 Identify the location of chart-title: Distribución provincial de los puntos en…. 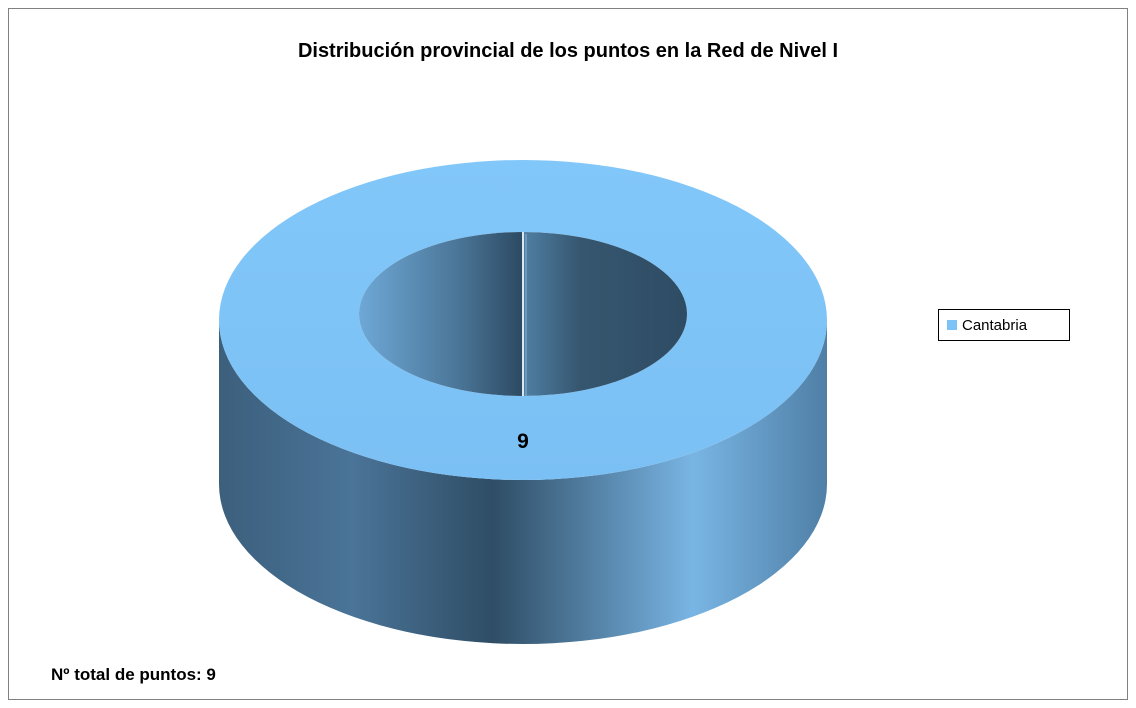
(568, 51).